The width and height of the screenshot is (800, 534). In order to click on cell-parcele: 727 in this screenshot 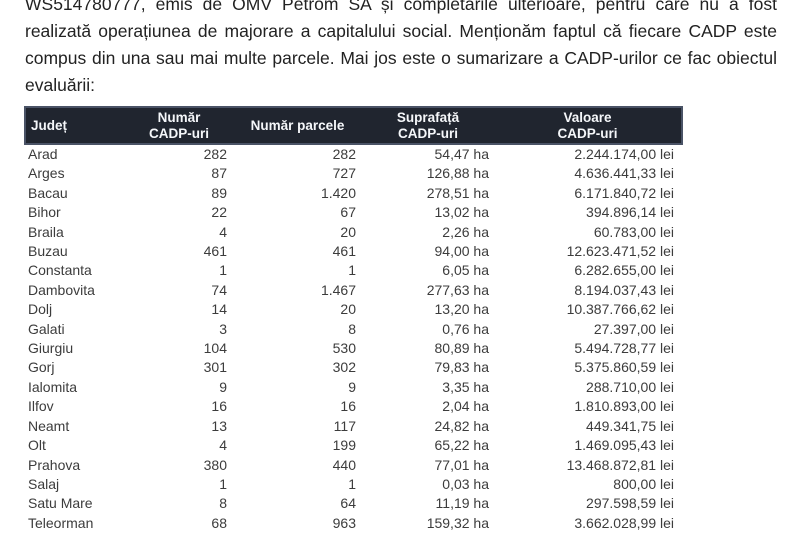, I will do `click(344, 173)`.